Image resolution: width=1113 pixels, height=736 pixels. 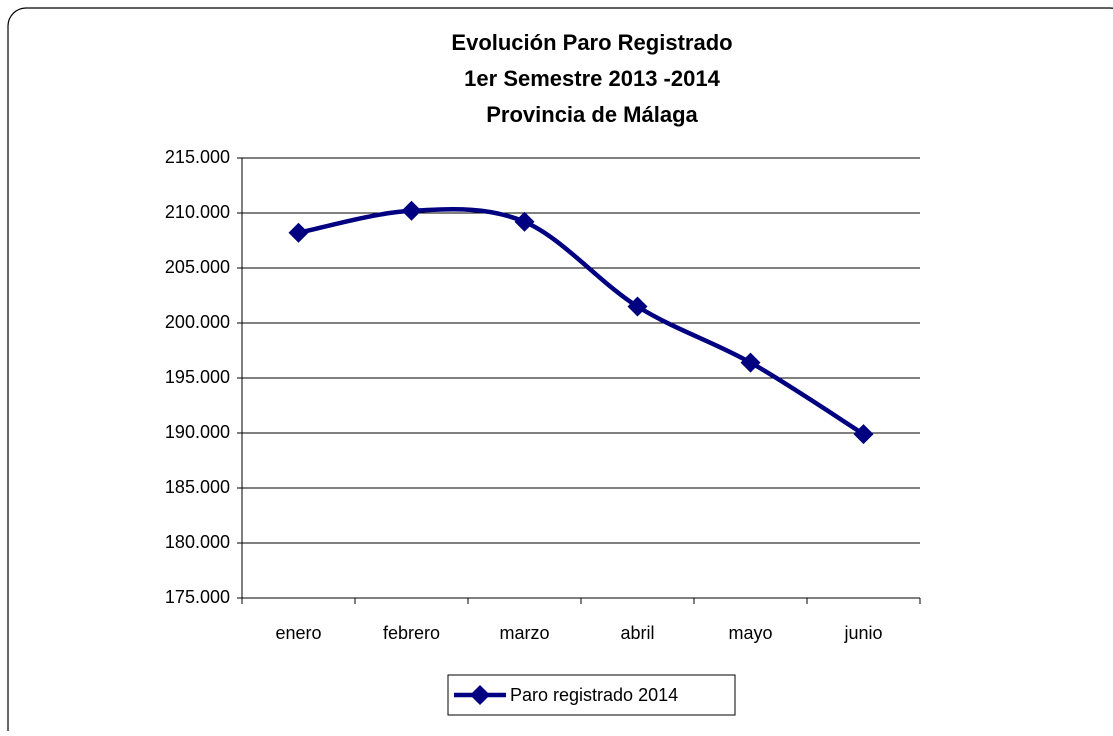 I want to click on x-tick-label: marzo, so click(x=524, y=633).